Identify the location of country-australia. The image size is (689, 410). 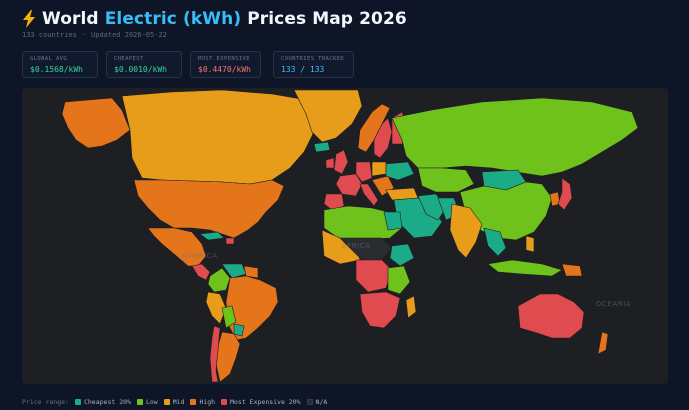
(551, 316).